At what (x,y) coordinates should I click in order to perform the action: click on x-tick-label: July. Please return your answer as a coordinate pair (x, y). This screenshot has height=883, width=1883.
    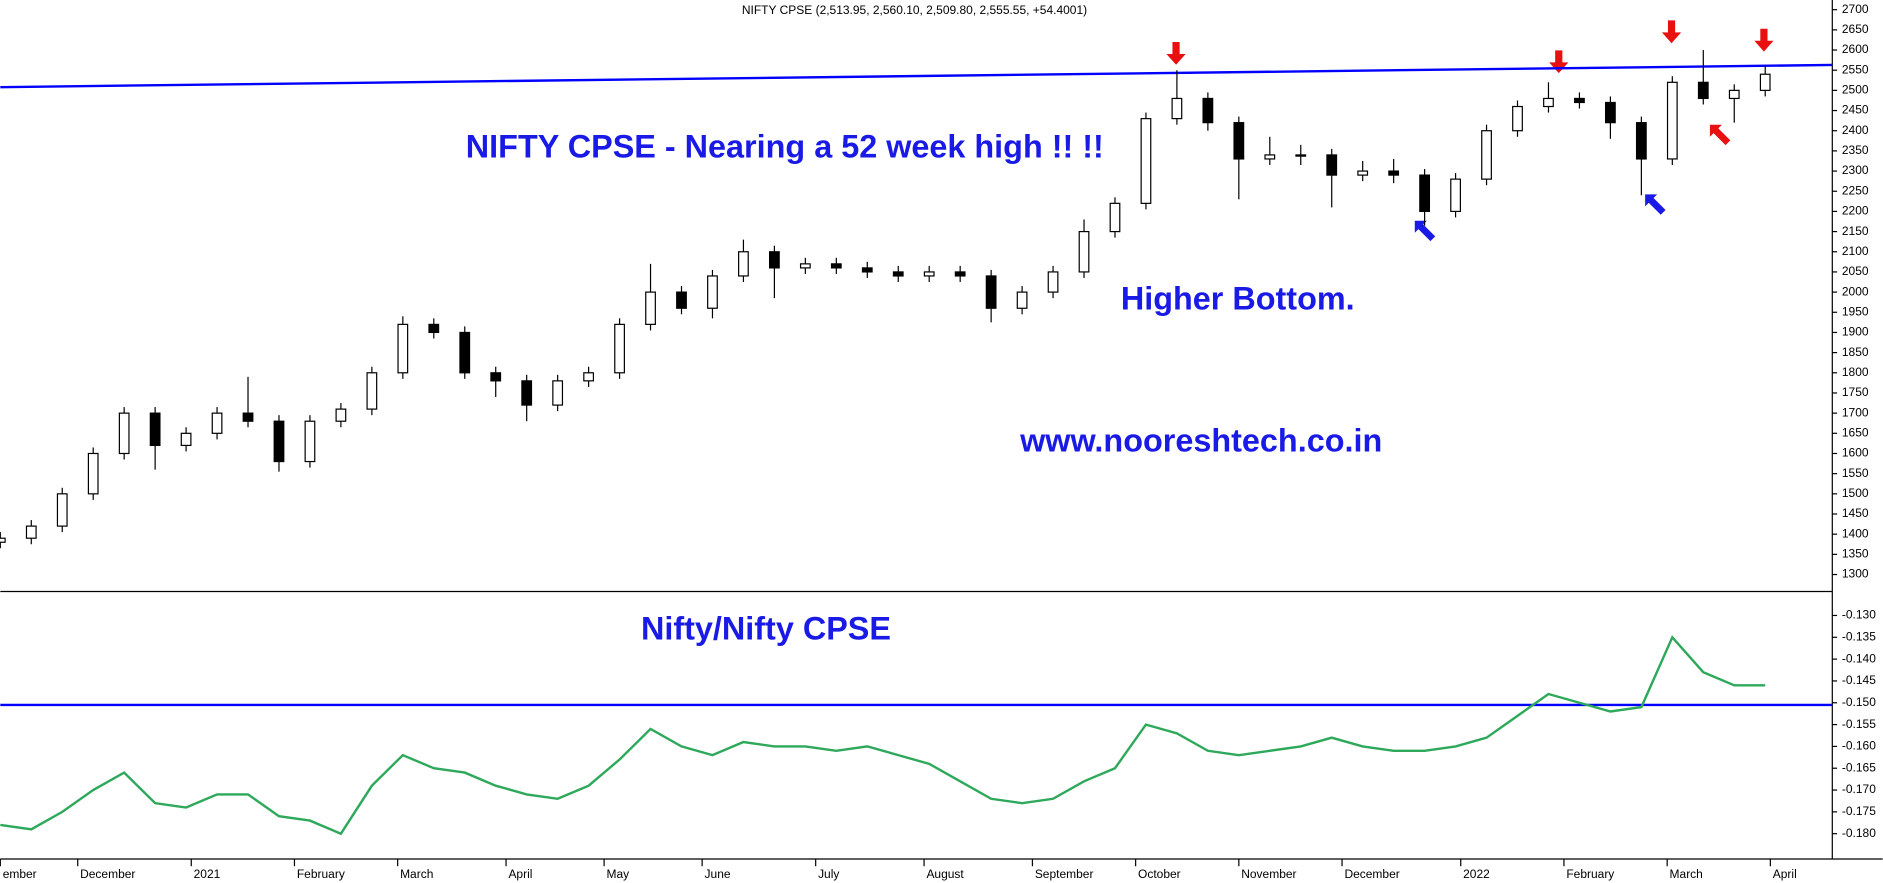
    Looking at the image, I should click on (828, 874).